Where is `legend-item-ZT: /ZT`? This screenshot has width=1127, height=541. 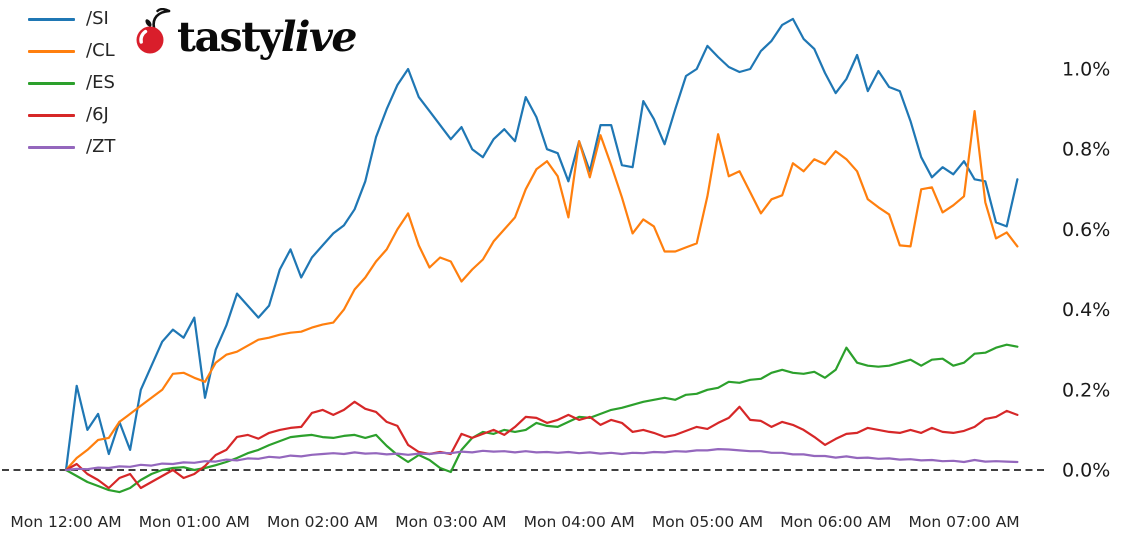
legend-item-ZT: /ZT is located at coordinates (71, 147).